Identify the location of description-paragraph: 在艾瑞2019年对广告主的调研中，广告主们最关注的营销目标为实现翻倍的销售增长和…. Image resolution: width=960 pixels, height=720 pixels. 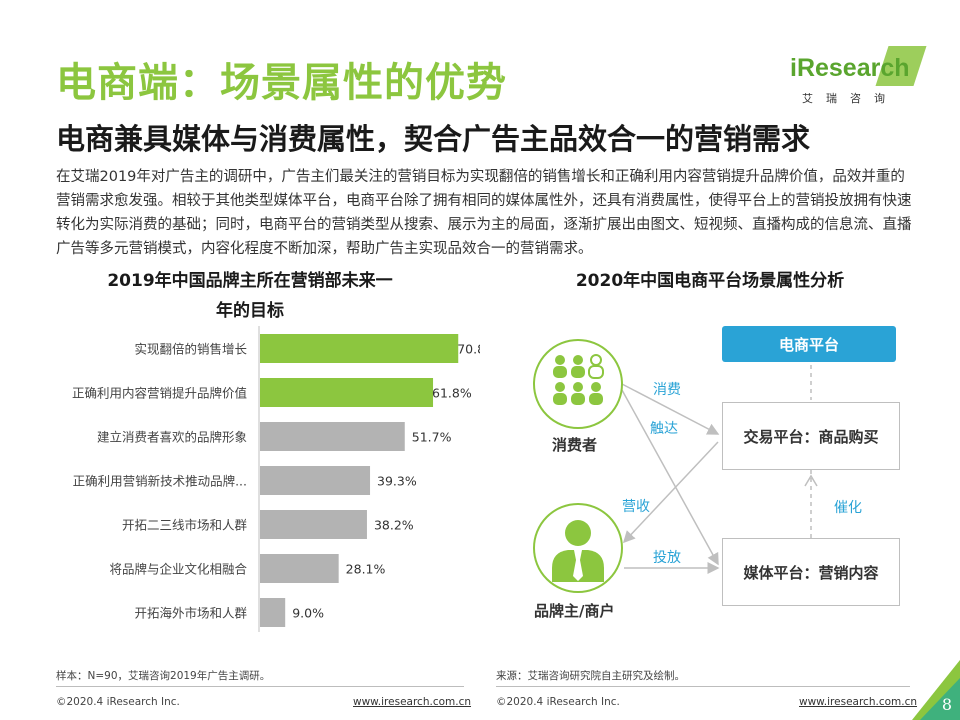
(484, 213).